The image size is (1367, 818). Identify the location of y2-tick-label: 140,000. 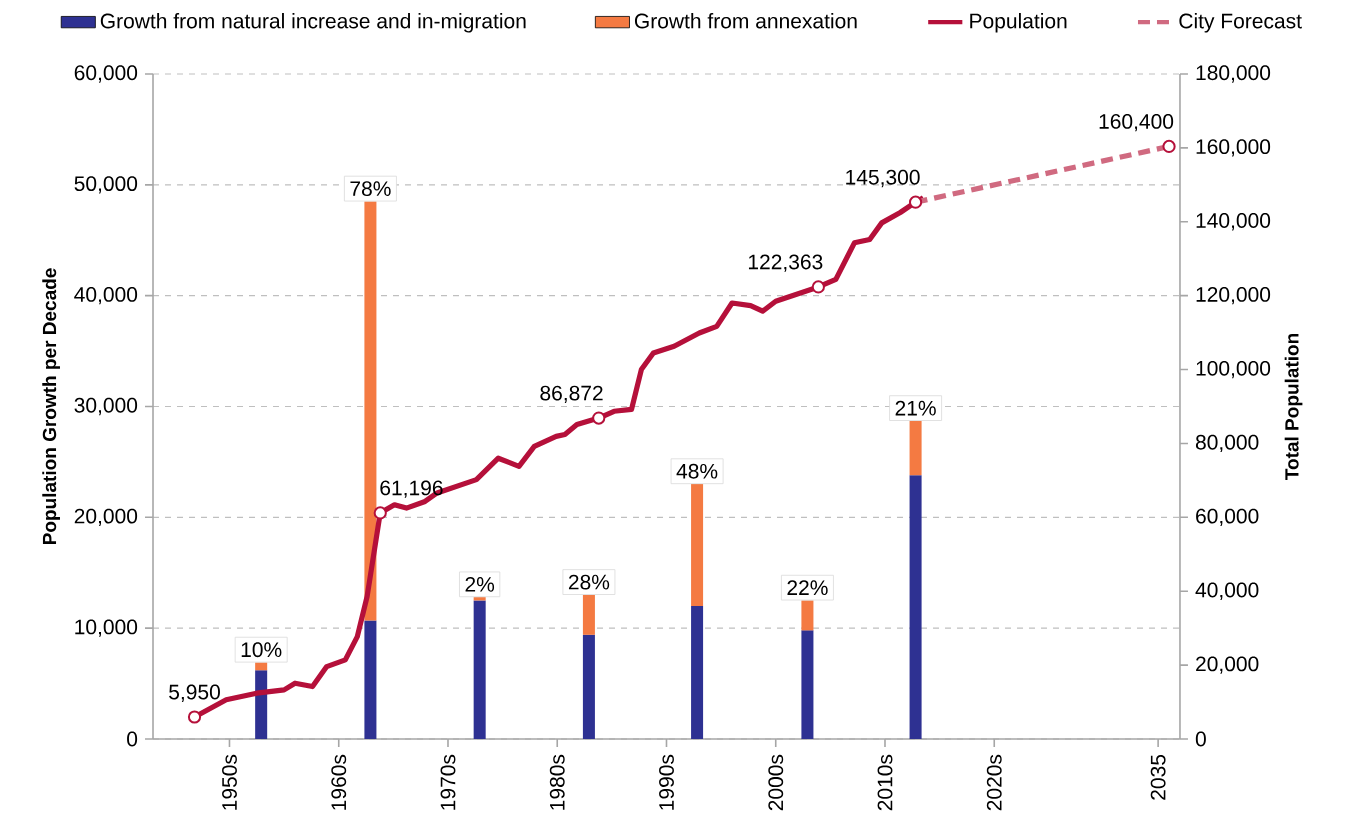
(1233, 222).